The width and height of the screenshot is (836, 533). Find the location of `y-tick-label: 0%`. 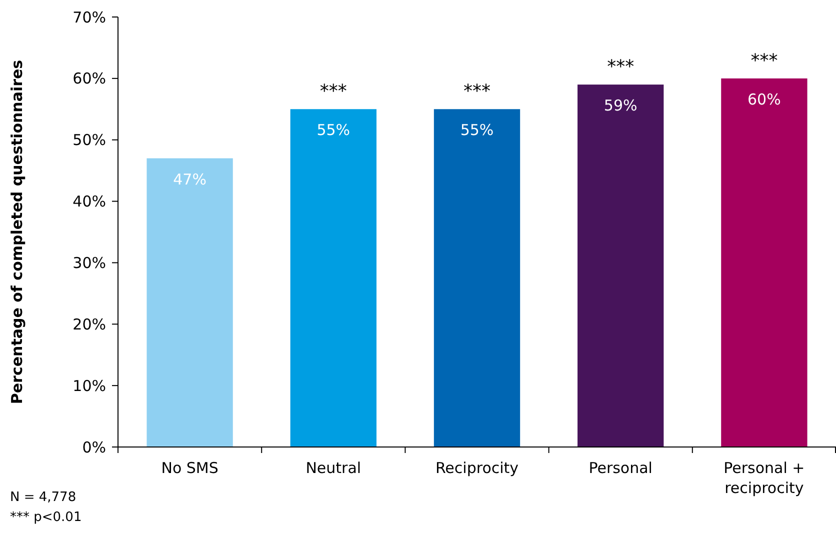

y-tick-label: 0% is located at coordinates (94, 447).